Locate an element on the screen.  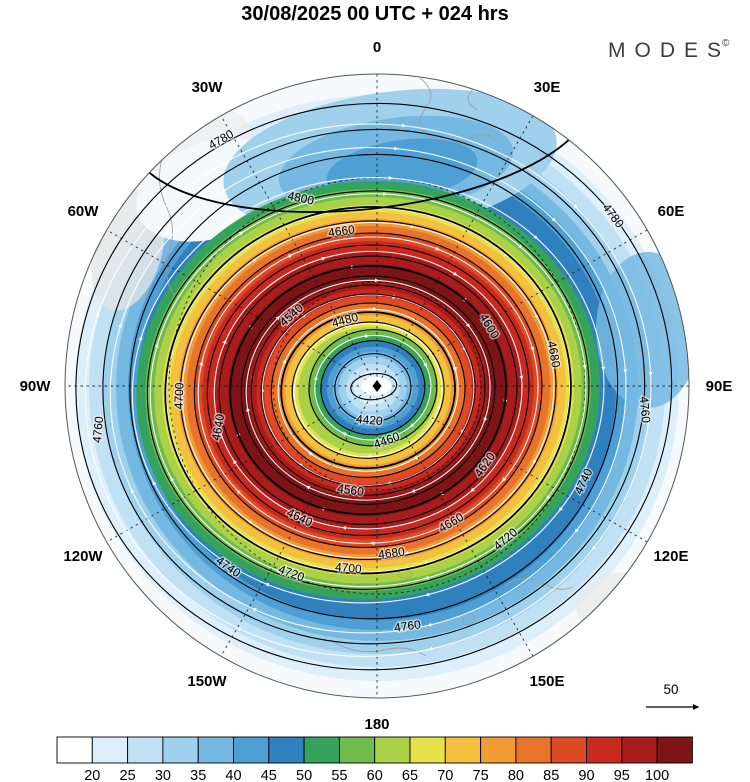
lon-label-0: 0 is located at coordinates (377, 47).